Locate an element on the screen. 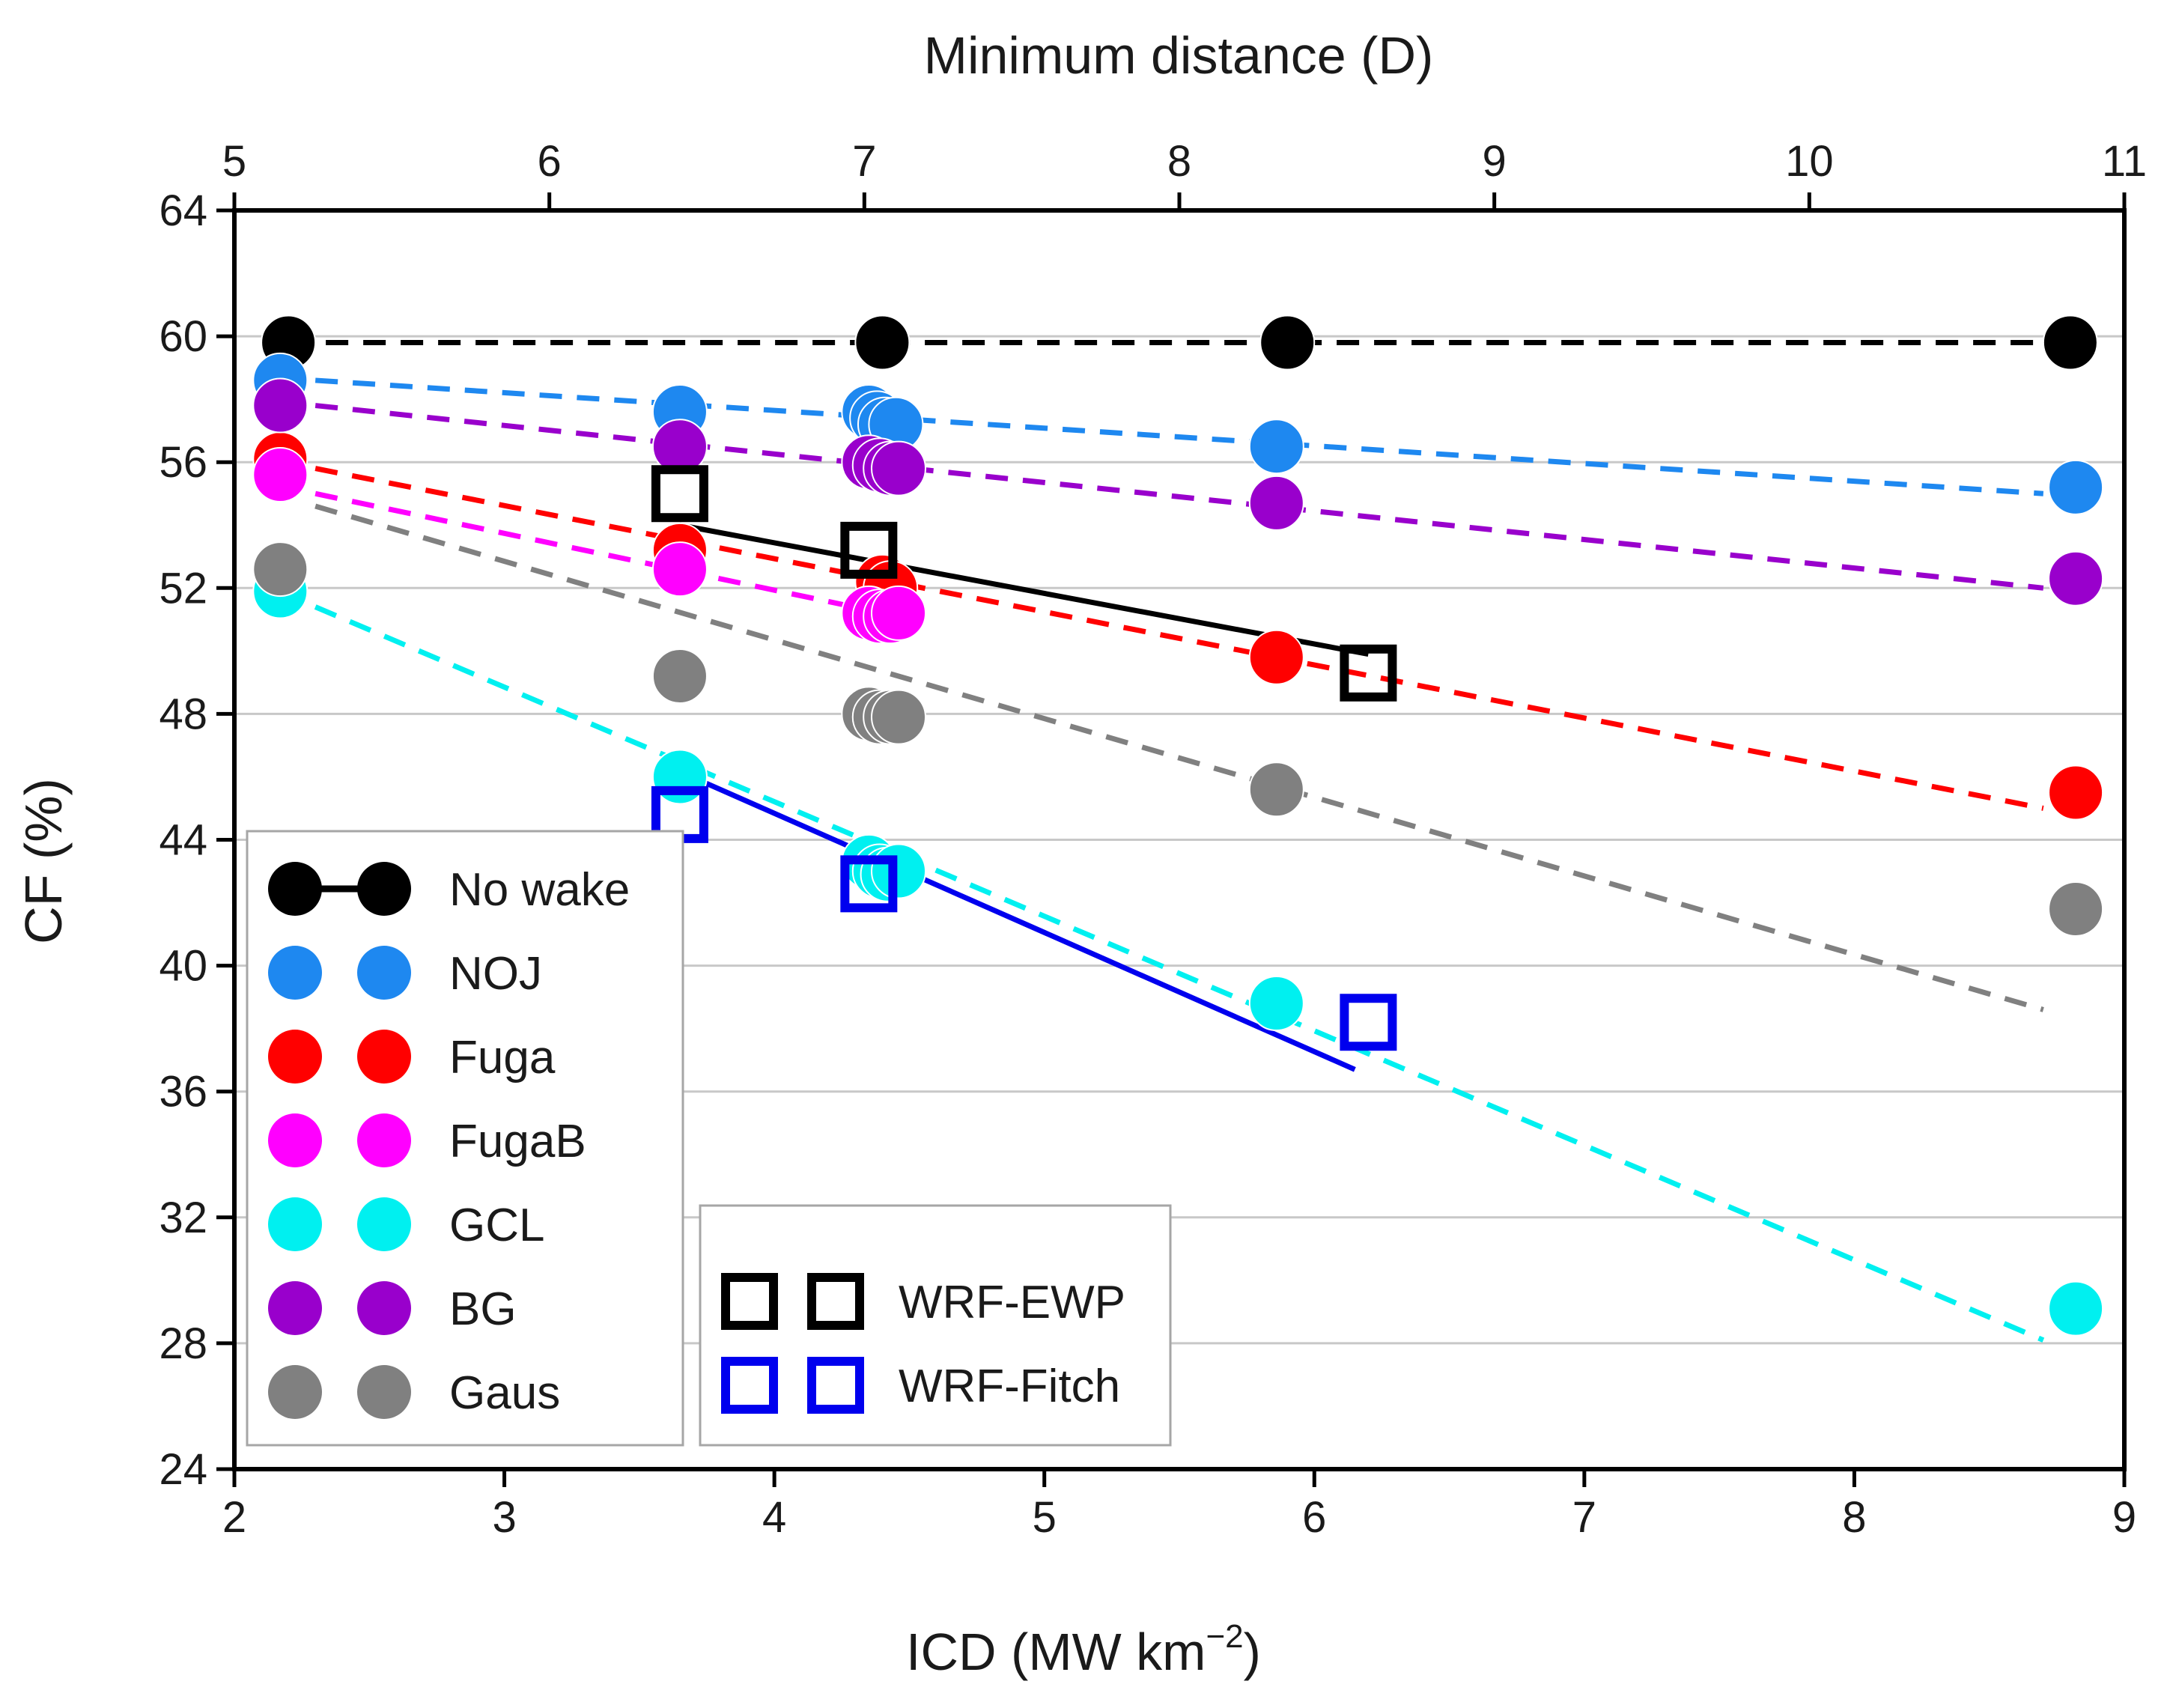 Image resolution: width=2167 pixels, height=1708 pixels. legend-label-bg: BG is located at coordinates (483, 1309).